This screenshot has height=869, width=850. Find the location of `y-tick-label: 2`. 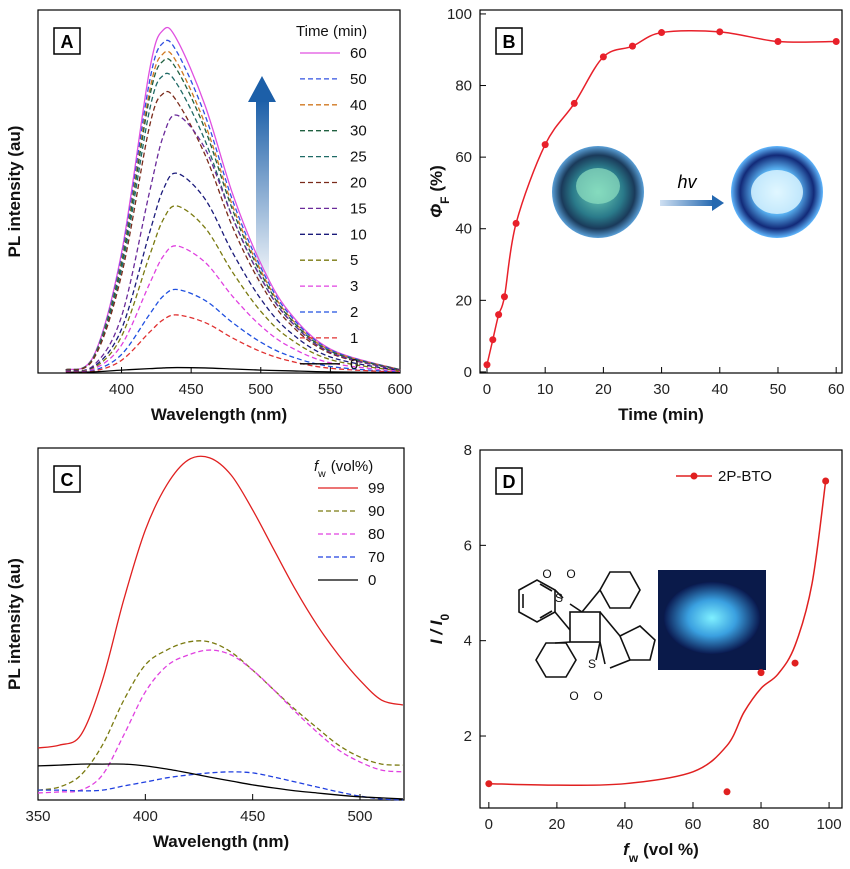

y-tick-label: 2 is located at coordinates (468, 736).